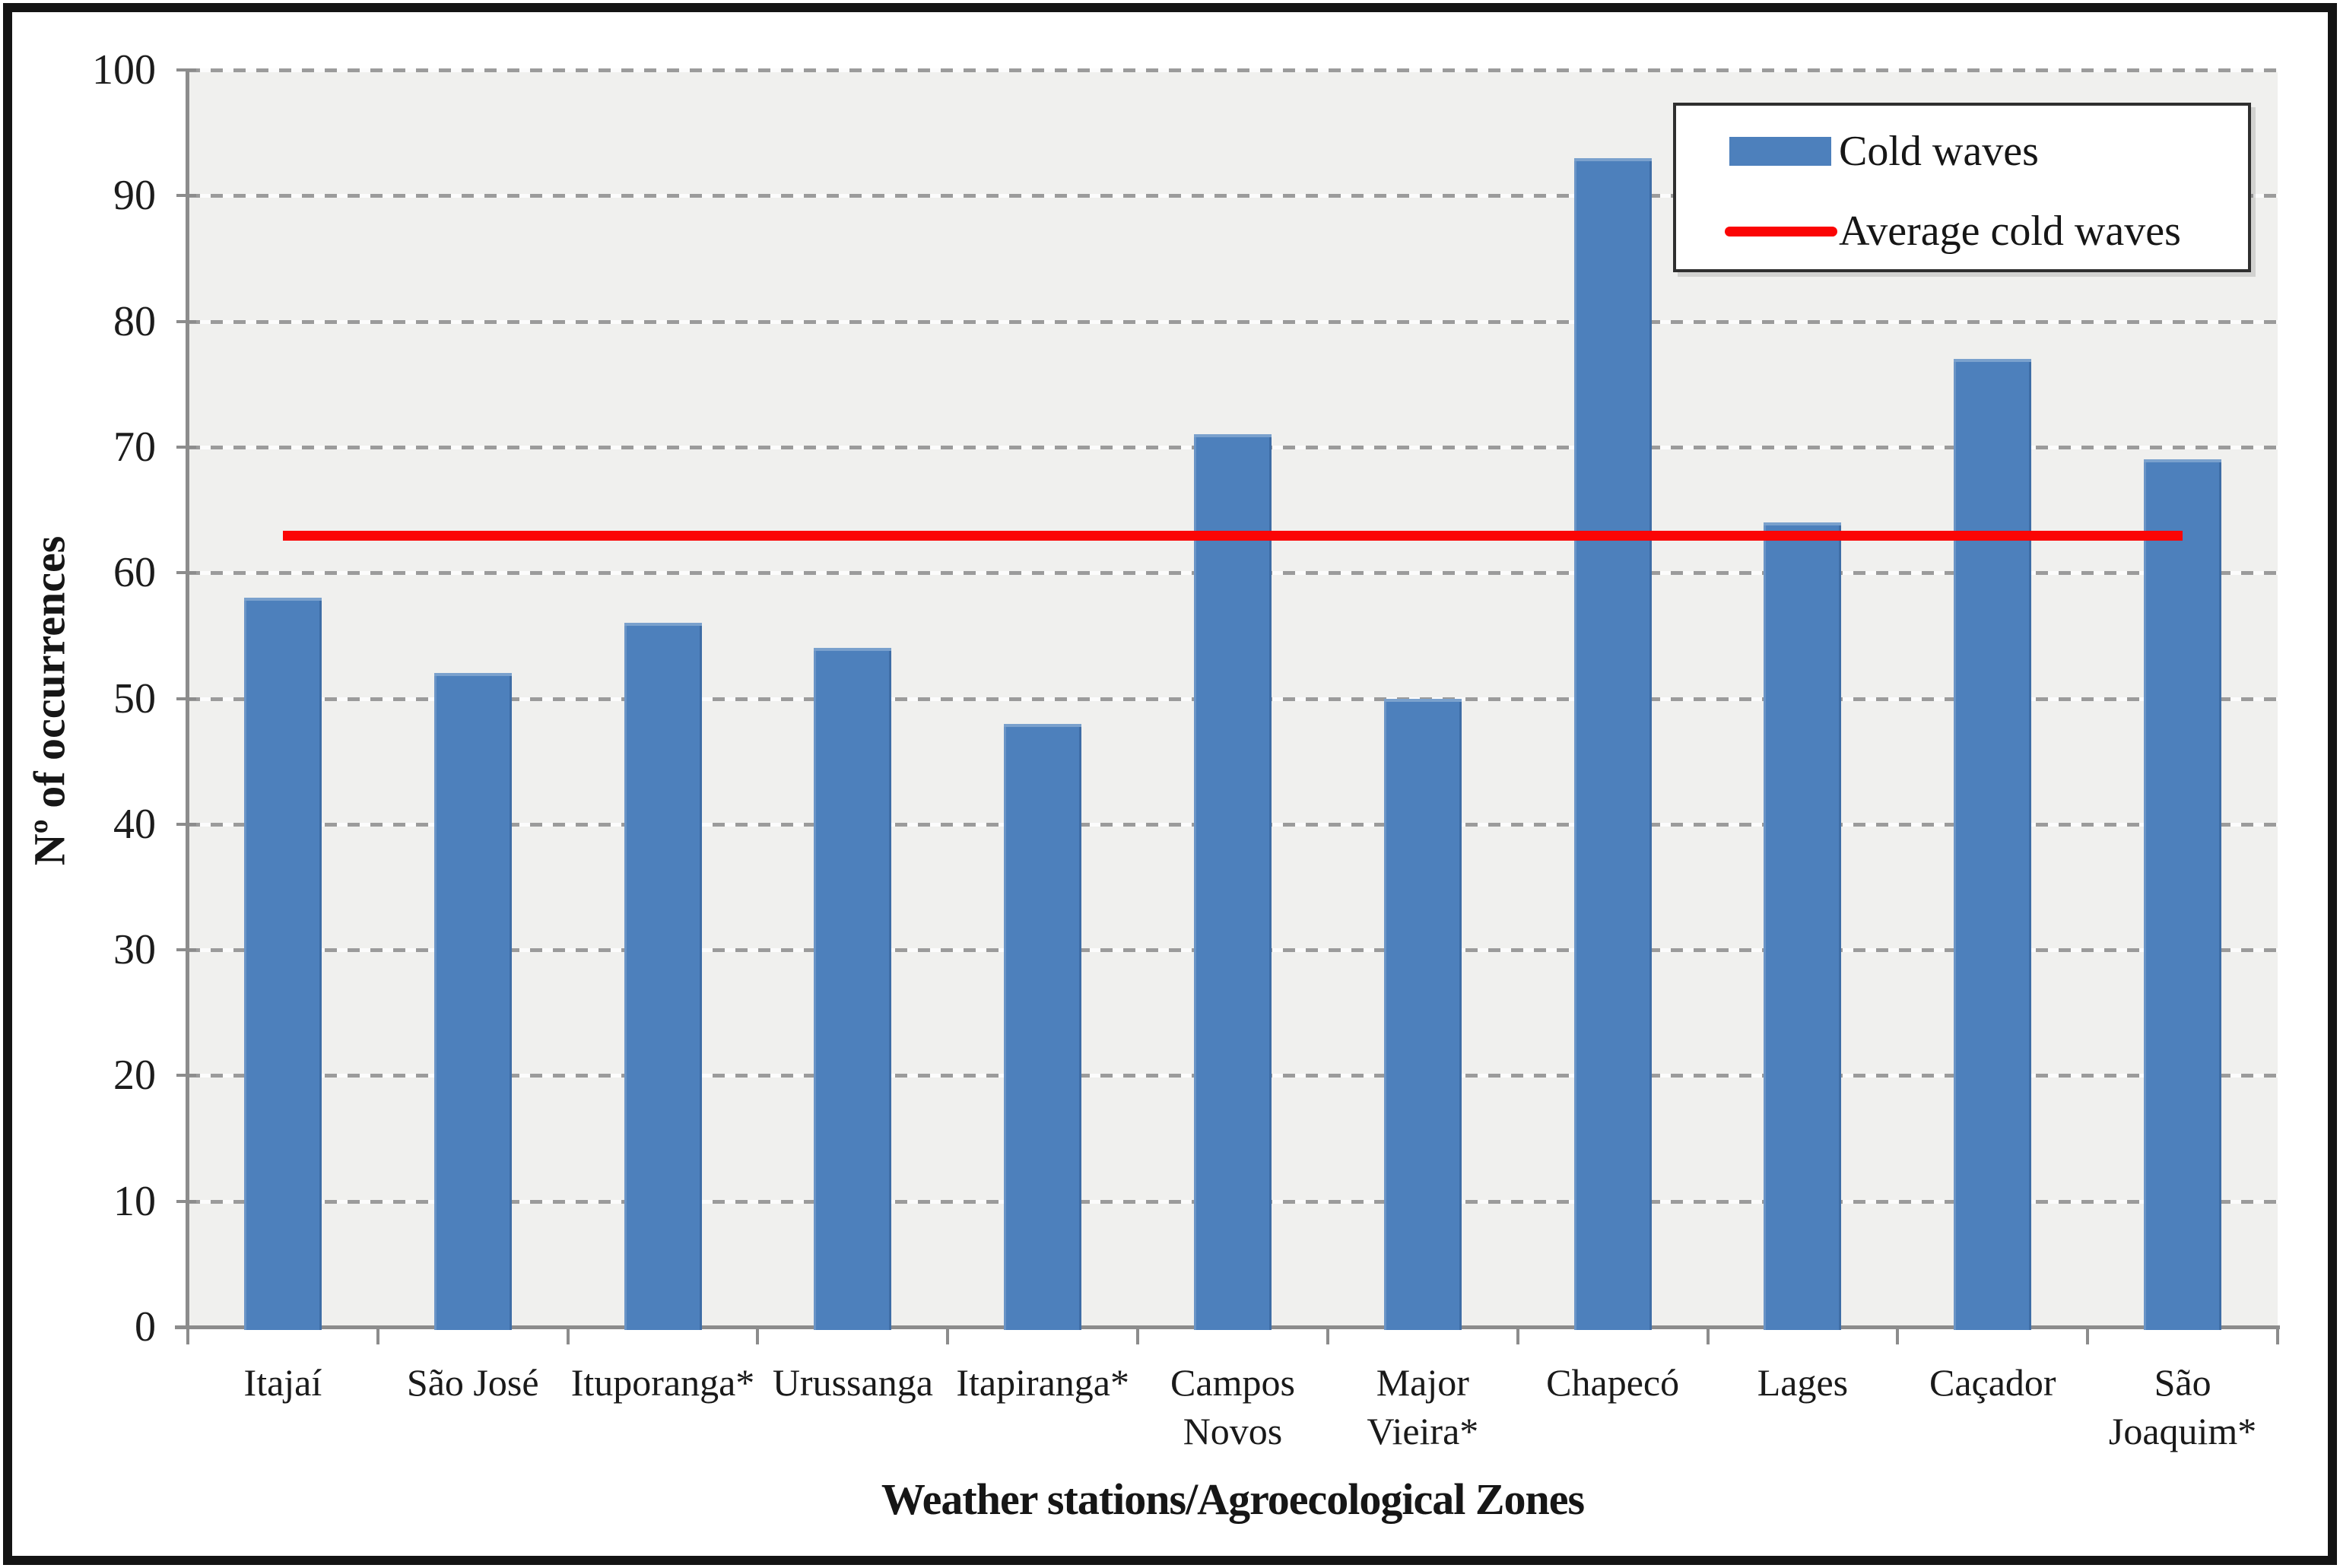 This screenshot has width=2340, height=1568. What do you see at coordinates (1992, 1382) in the screenshot?
I see `x-category-label-ca-ador: Caçador` at bounding box center [1992, 1382].